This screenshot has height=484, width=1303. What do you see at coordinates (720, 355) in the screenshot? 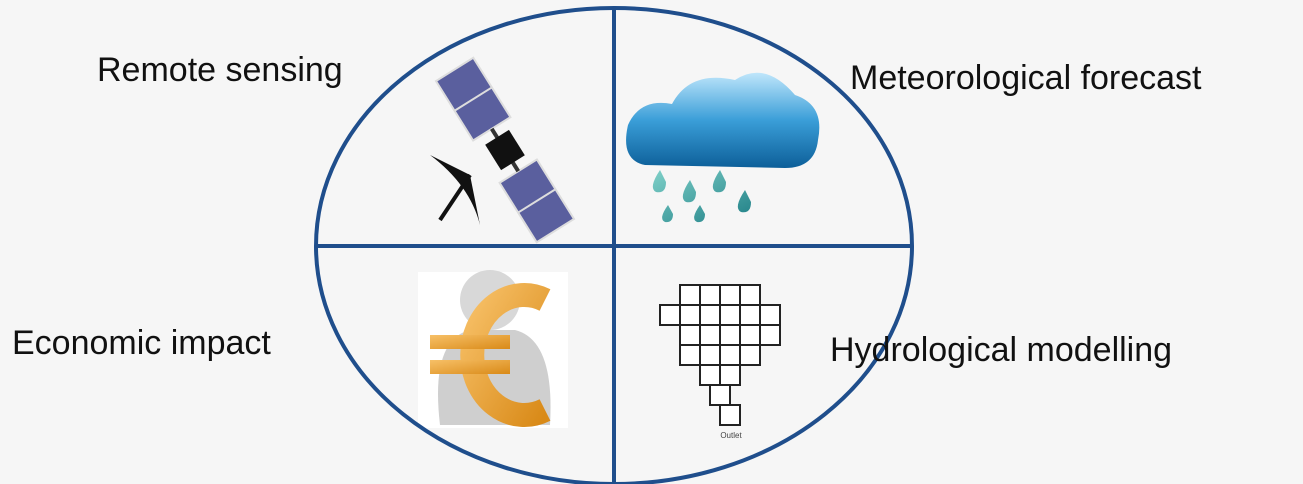
I see `grid-icon` at bounding box center [720, 355].